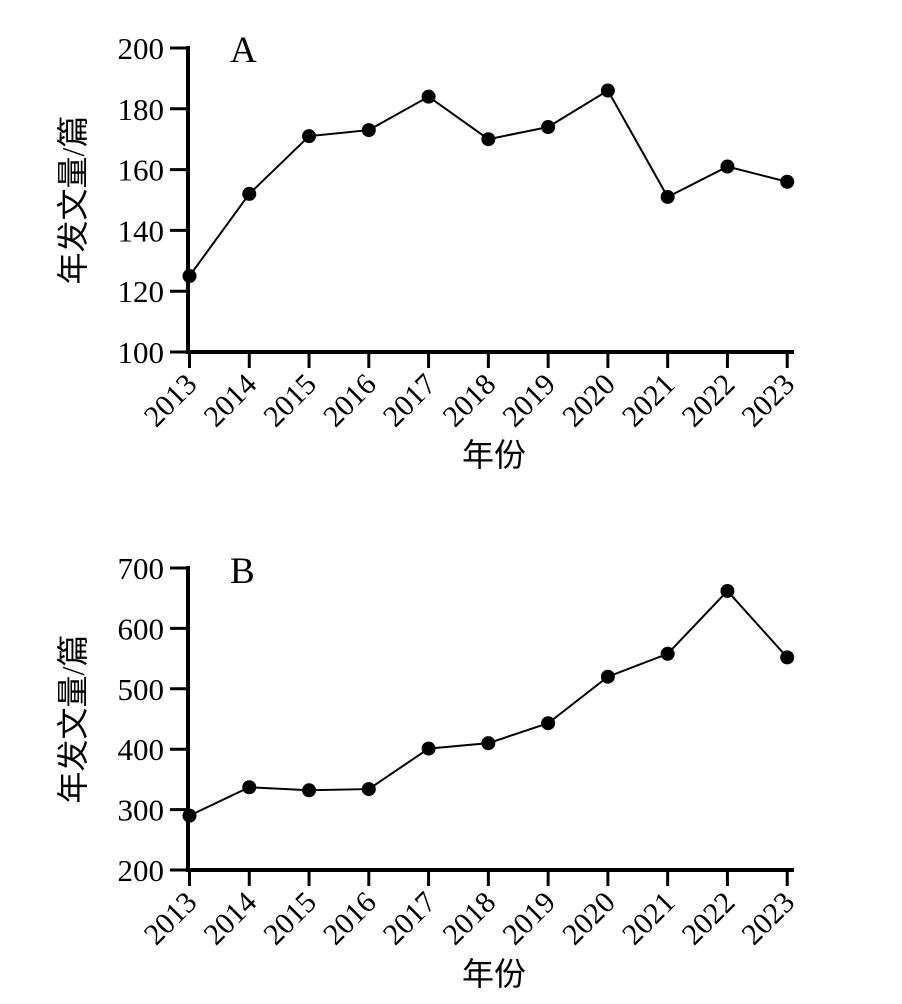 This screenshot has height=1004, width=902. What do you see at coordinates (249, 193) in the screenshot?
I see `chart-a-point-2014` at bounding box center [249, 193].